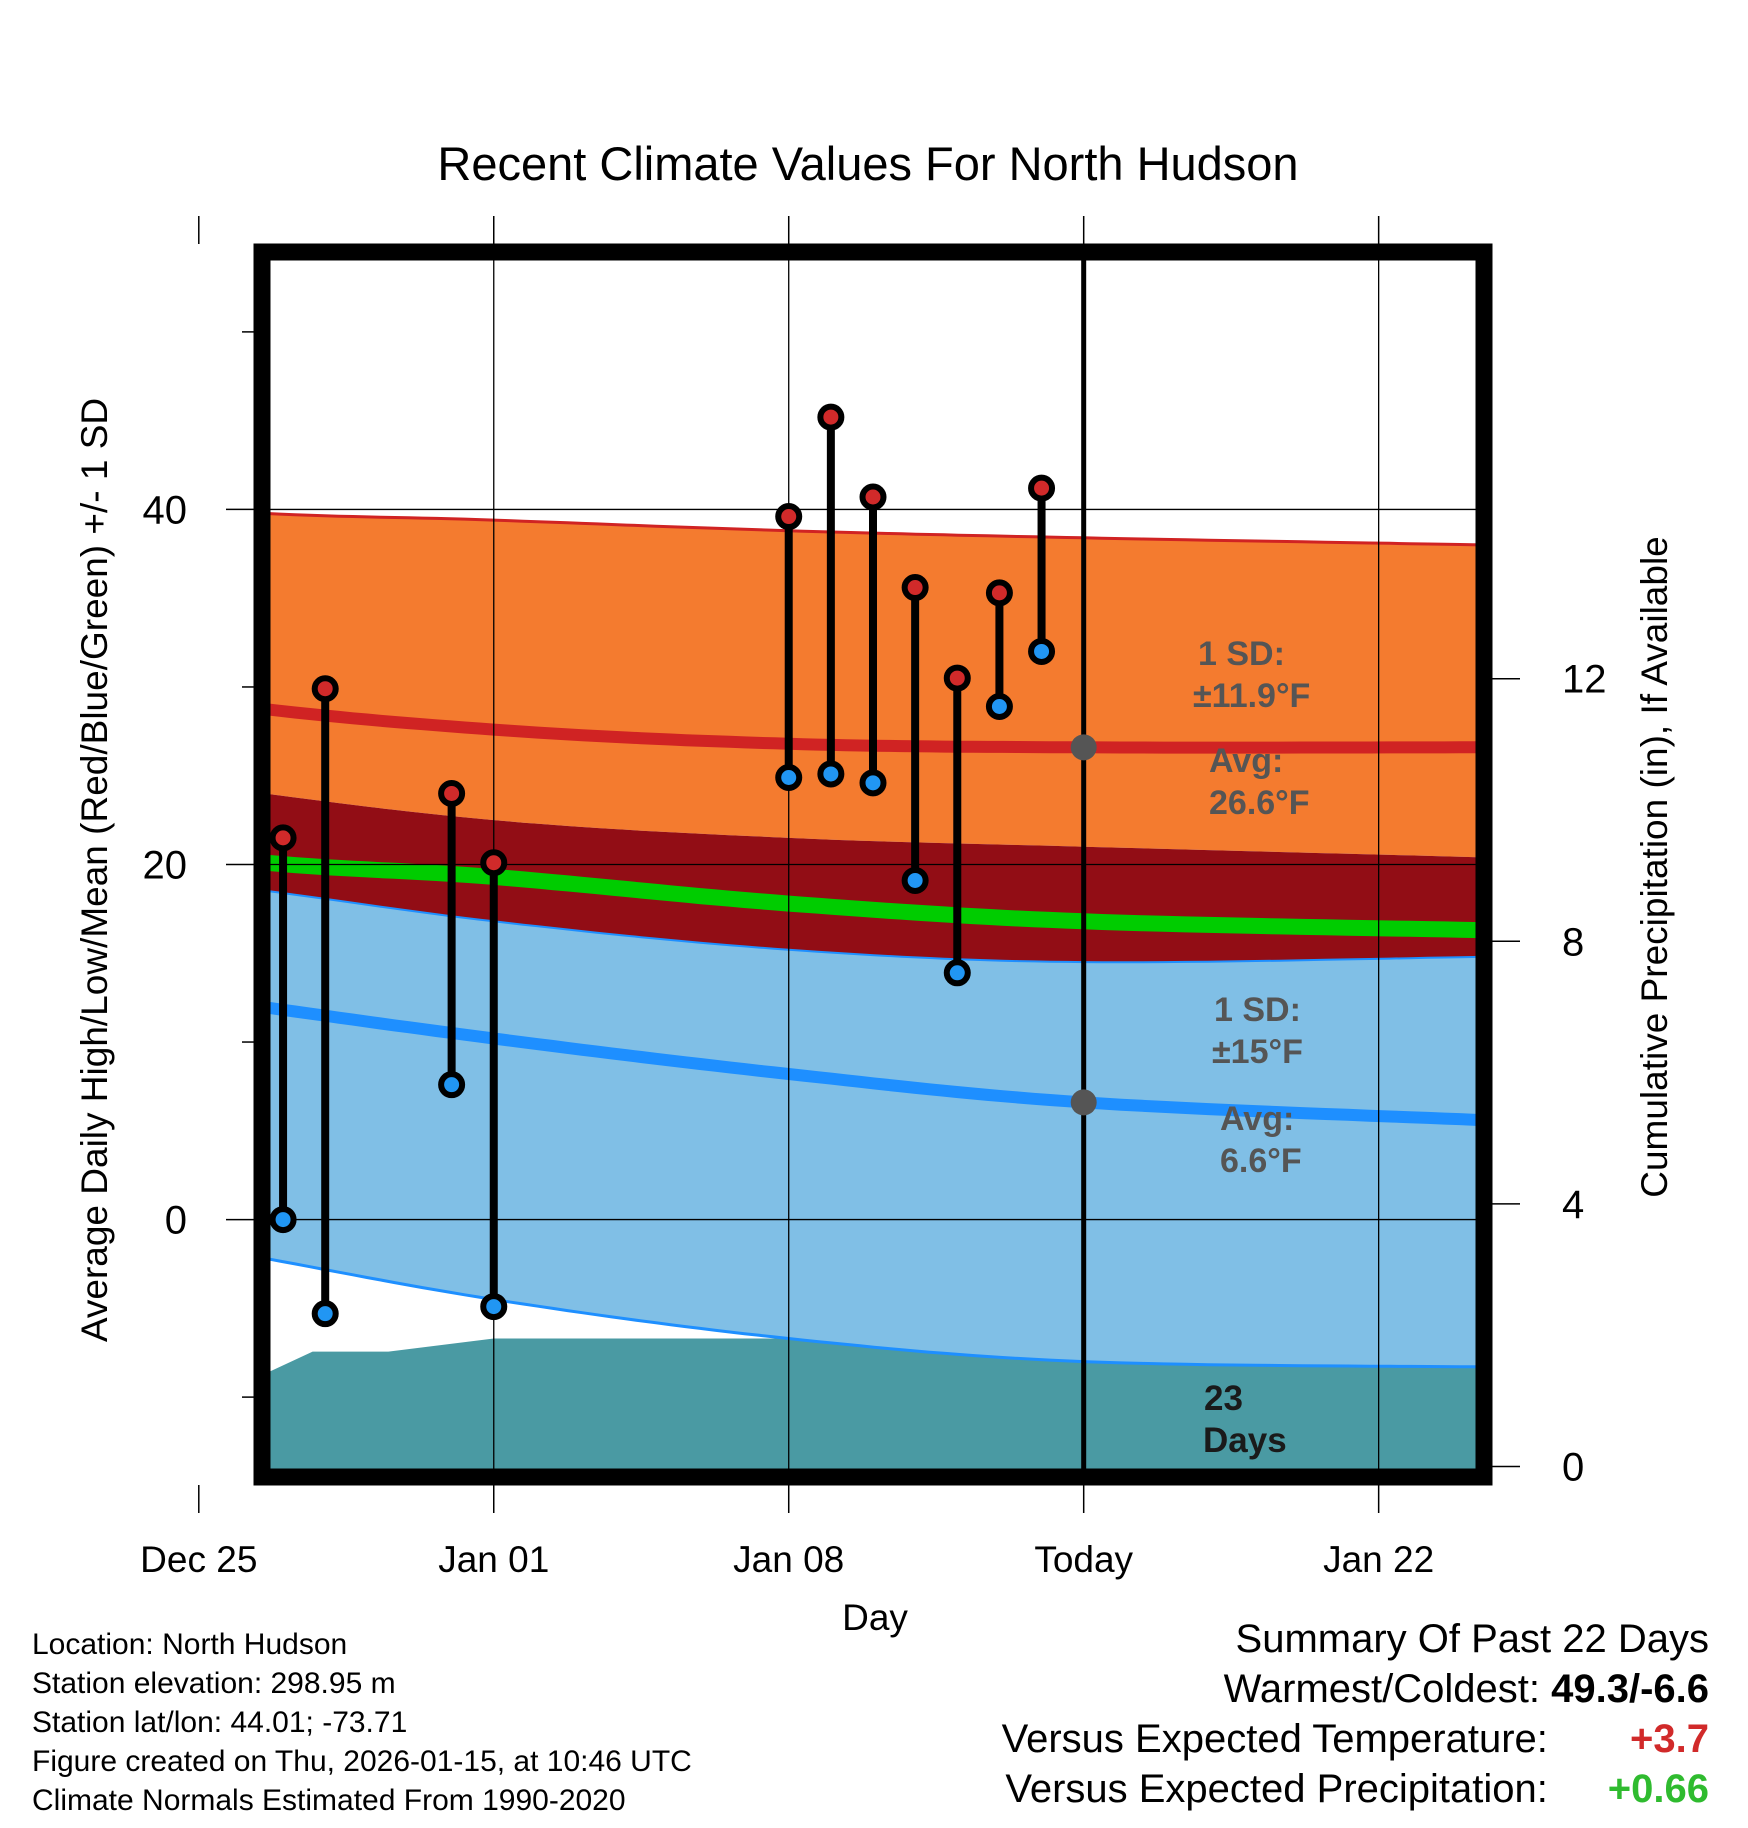  Describe the element at coordinates (329, 1800) in the screenshot. I see `normals-text: Climate Normals Estimated From 1990-2020` at that location.